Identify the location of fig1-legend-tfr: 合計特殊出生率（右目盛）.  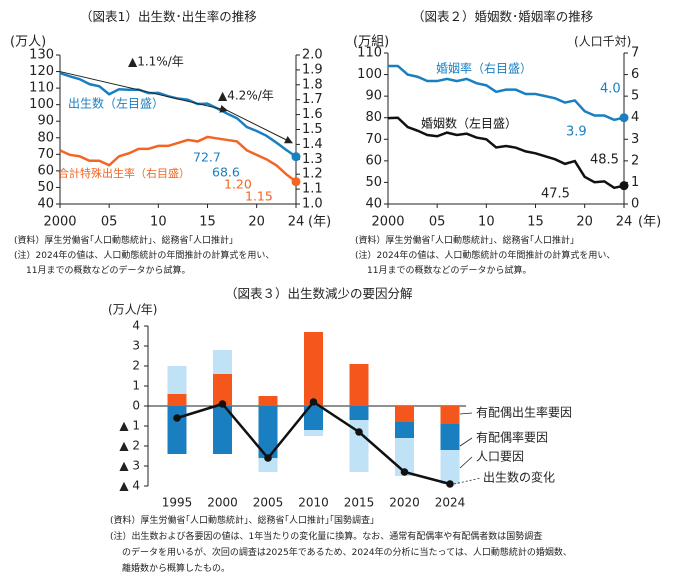
(124, 173).